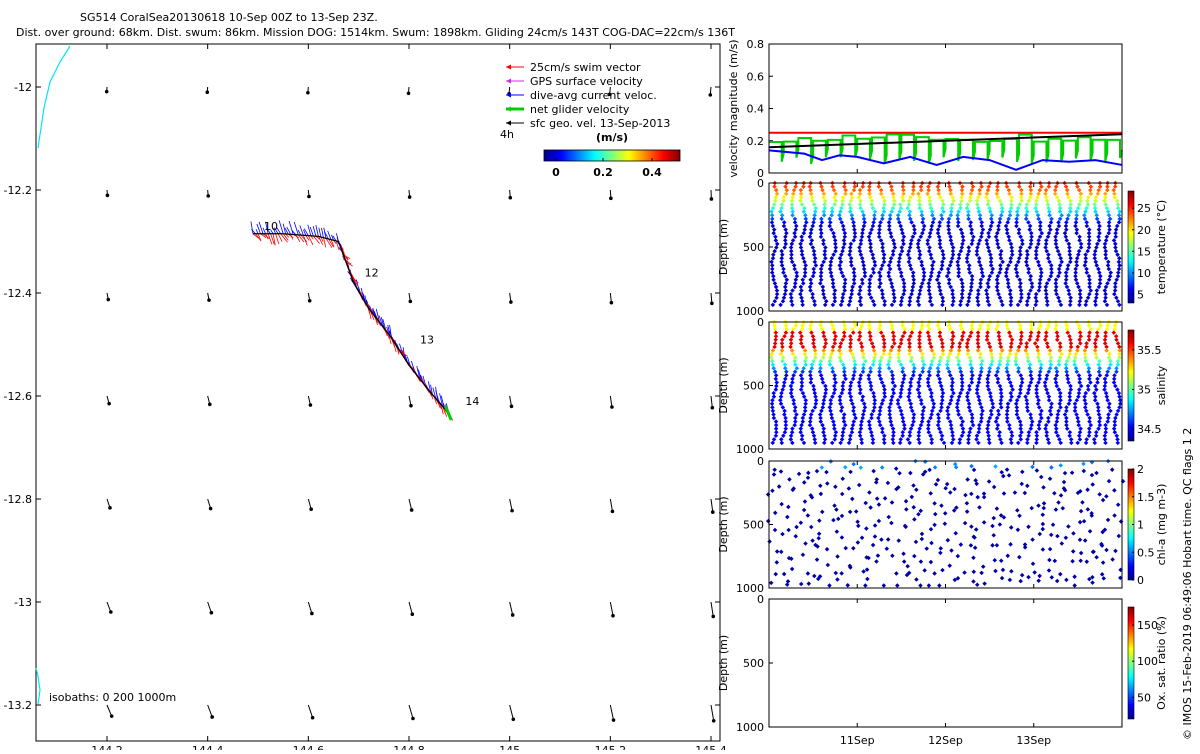 This screenshot has width=1200, height=754. What do you see at coordinates (711, 747) in the screenshot?
I see `map-x-tick-label: 145.4` at bounding box center [711, 747].